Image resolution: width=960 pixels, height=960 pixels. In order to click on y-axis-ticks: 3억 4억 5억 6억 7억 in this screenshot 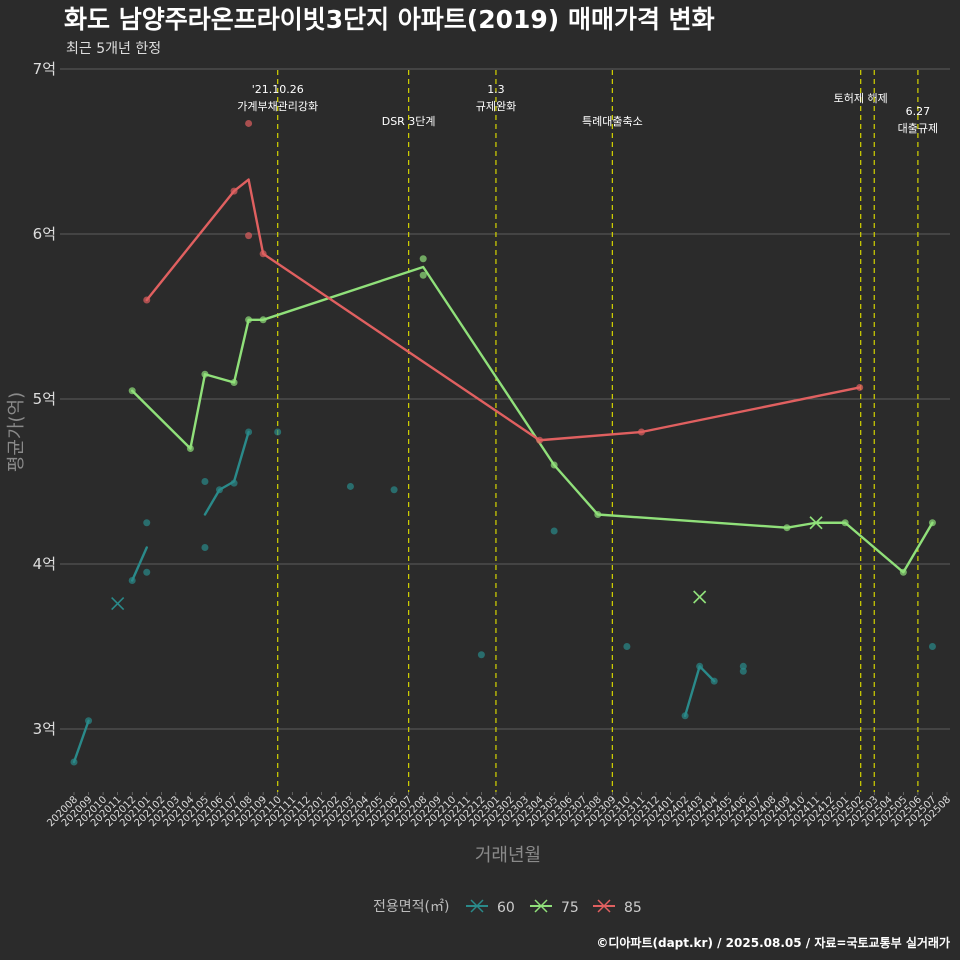, I will do `click(44, 399)`.